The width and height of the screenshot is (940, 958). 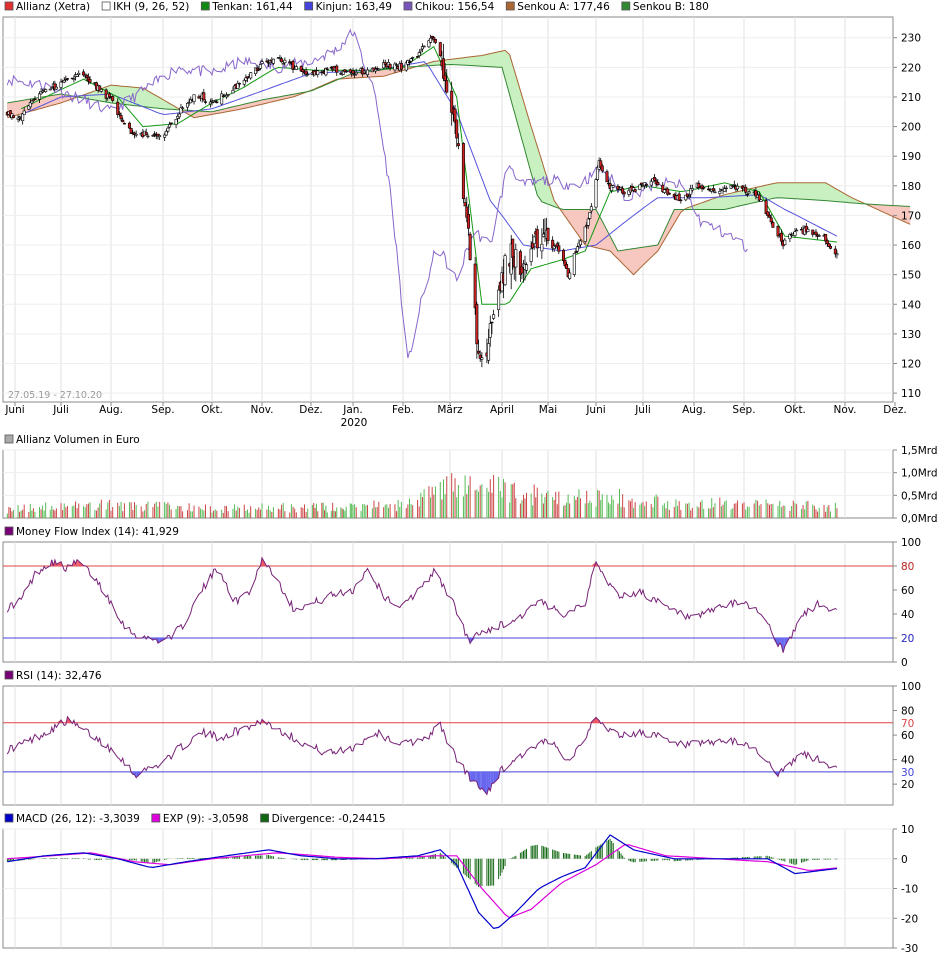 What do you see at coordinates (162, 410) in the screenshot?
I see `x-tick-label: Sep.` at bounding box center [162, 410].